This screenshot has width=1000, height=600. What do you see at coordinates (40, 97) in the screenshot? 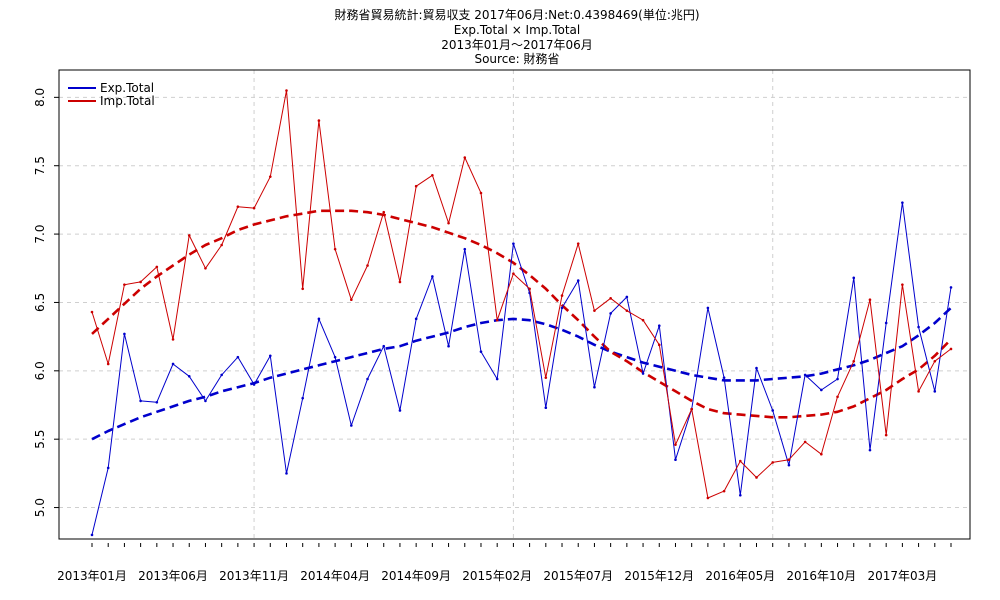
I see `y-tick-label: 8.0` at bounding box center [40, 97].